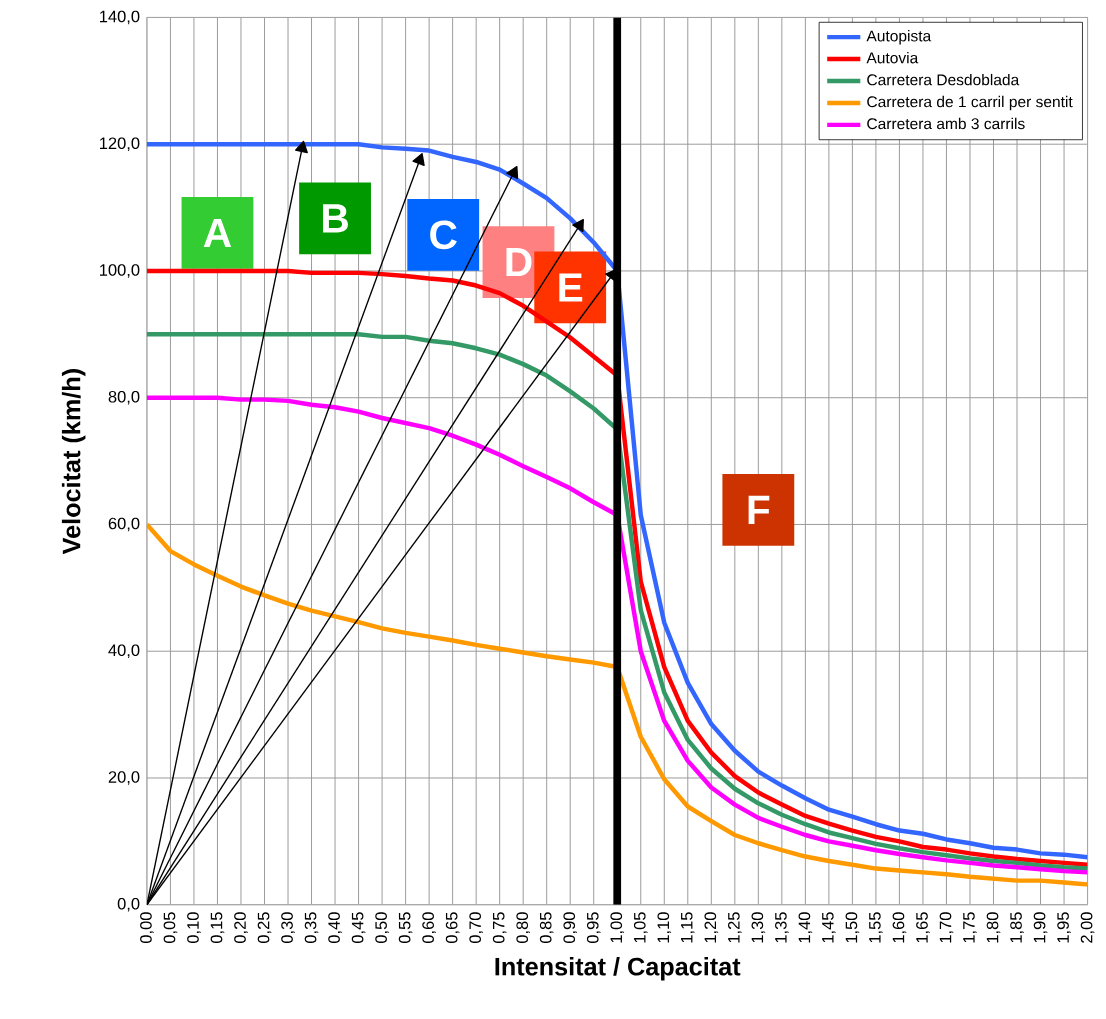 The height and width of the screenshot is (1019, 1106). Describe the element at coordinates (970, 103) in the screenshot. I see `legend-label: Carretera de 1 carril per sentit` at that location.